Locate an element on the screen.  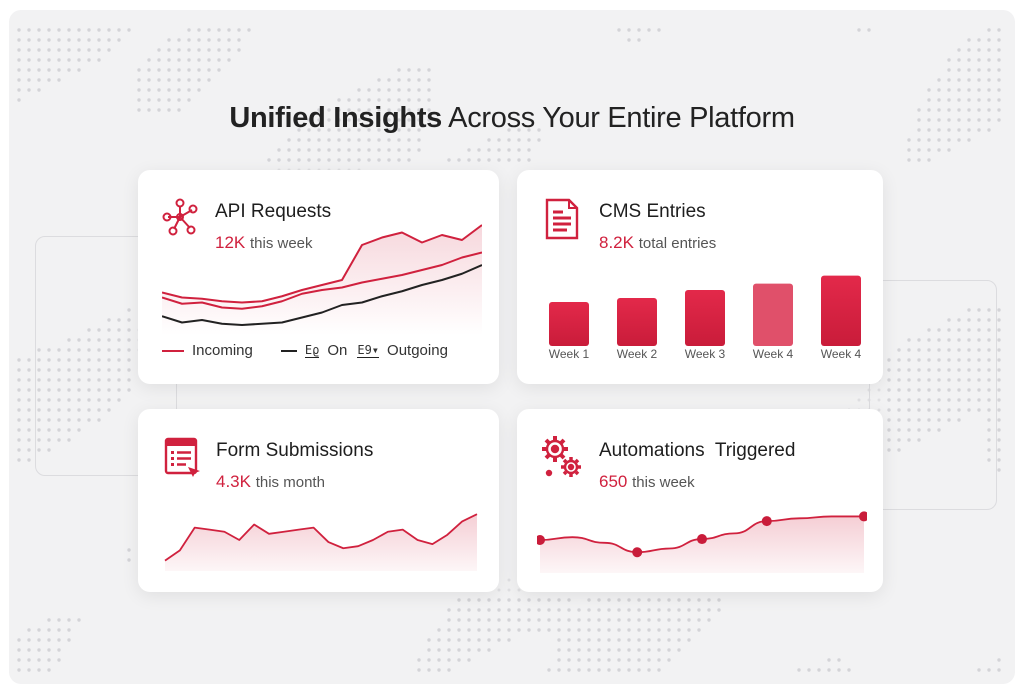
week-label: Week 1 is located at coordinates (569, 354).